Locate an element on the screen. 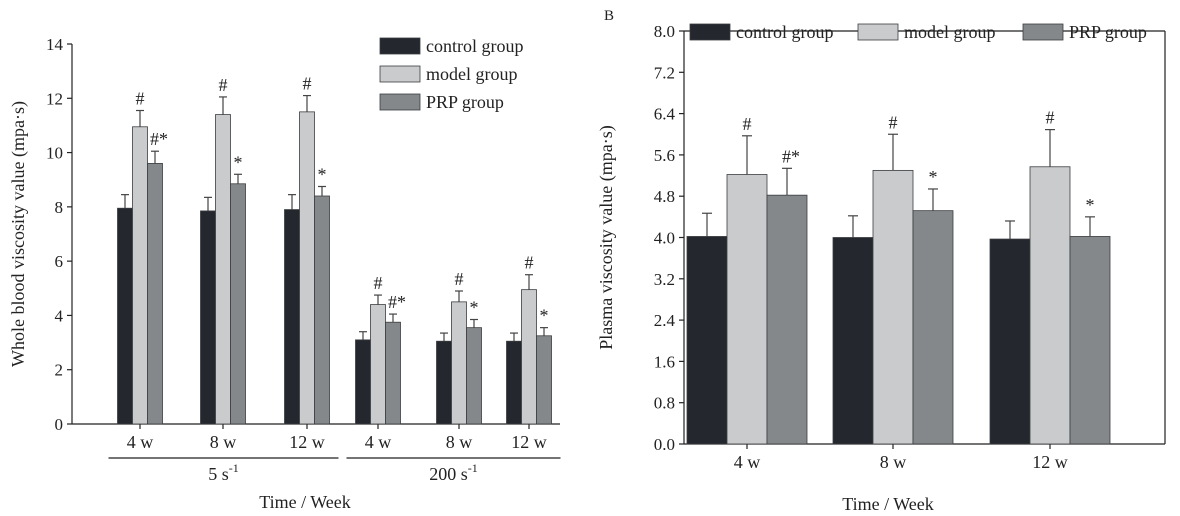 Image resolution: width=1180 pixels, height=516 pixels. y-tick-label: 7.2 is located at coordinates (664, 72).